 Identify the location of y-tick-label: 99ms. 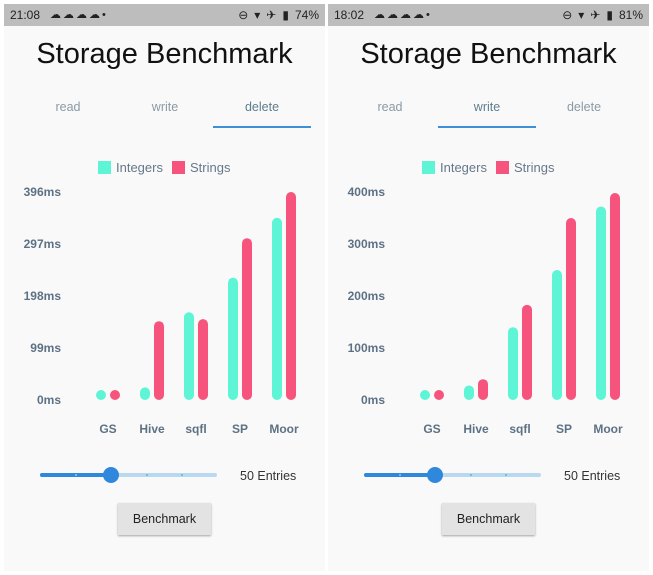
(45, 348).